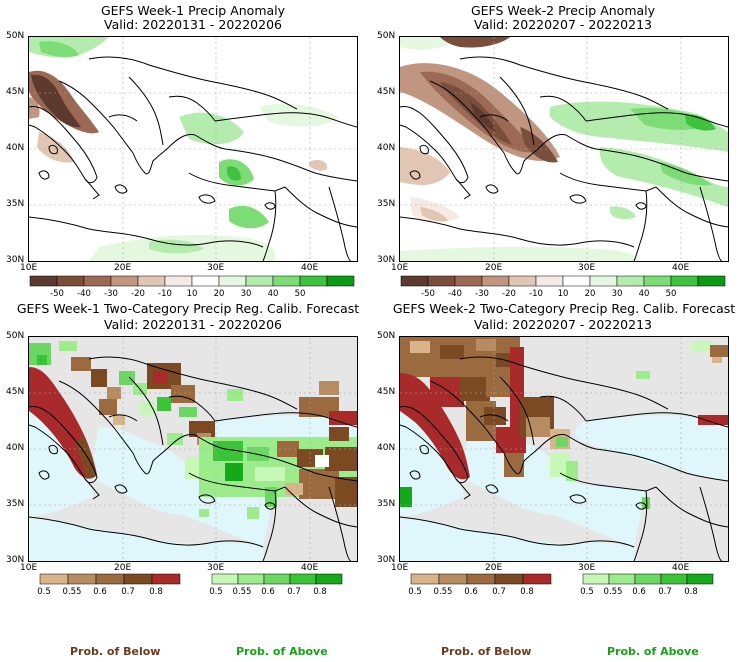  I want to click on map-week1-category, so click(193, 449).